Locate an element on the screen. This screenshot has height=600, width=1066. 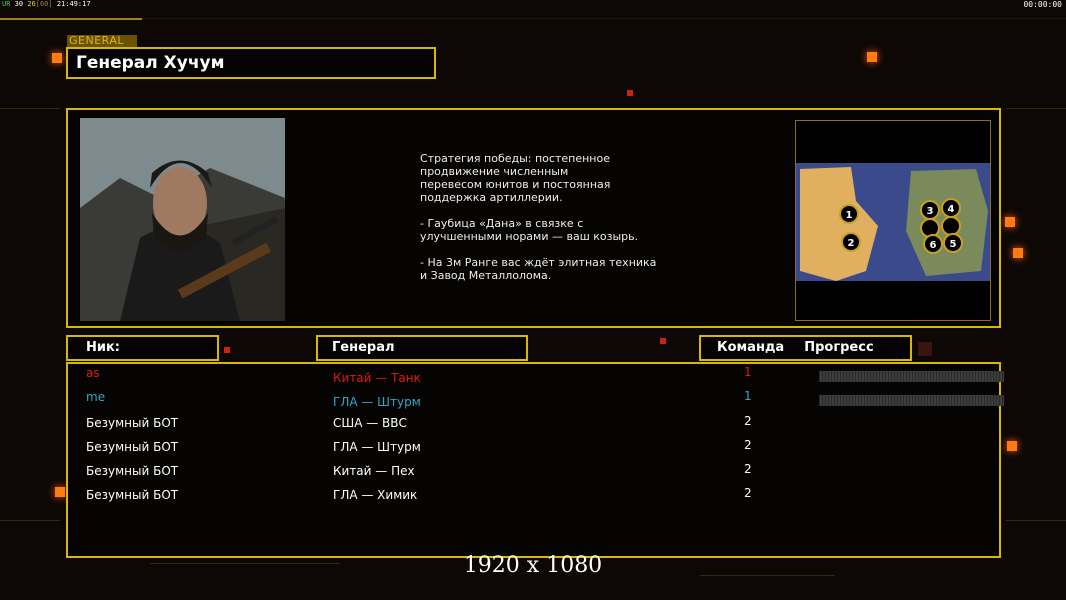
player-general: ГЛА — Химик is located at coordinates (375, 495).